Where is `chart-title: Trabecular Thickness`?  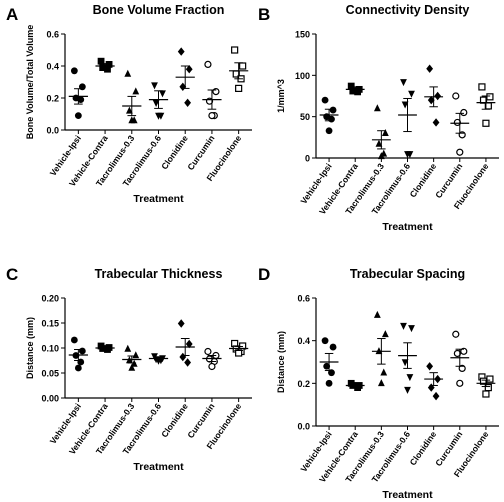 chart-title: Trabecular Thickness is located at coordinates (159, 274).